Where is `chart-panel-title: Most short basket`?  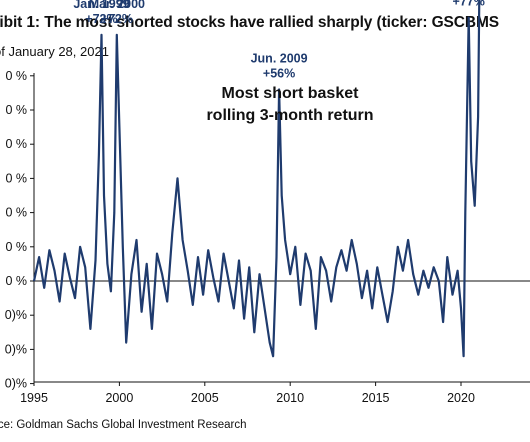 chart-panel-title: Most short basket is located at coordinates (291, 93).